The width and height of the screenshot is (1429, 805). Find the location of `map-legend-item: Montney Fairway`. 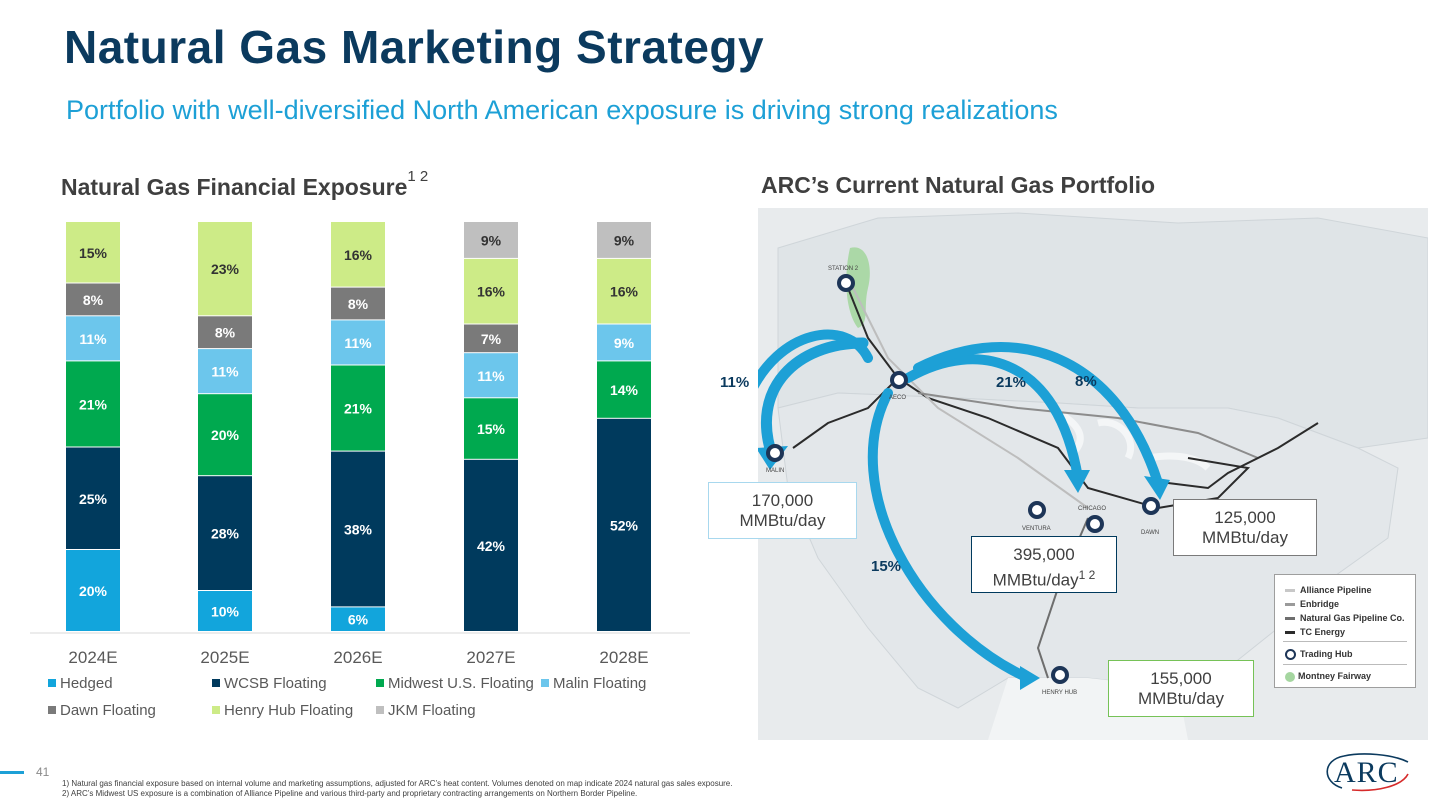

map-legend-item: Montney Fairway is located at coordinates (1328, 676).